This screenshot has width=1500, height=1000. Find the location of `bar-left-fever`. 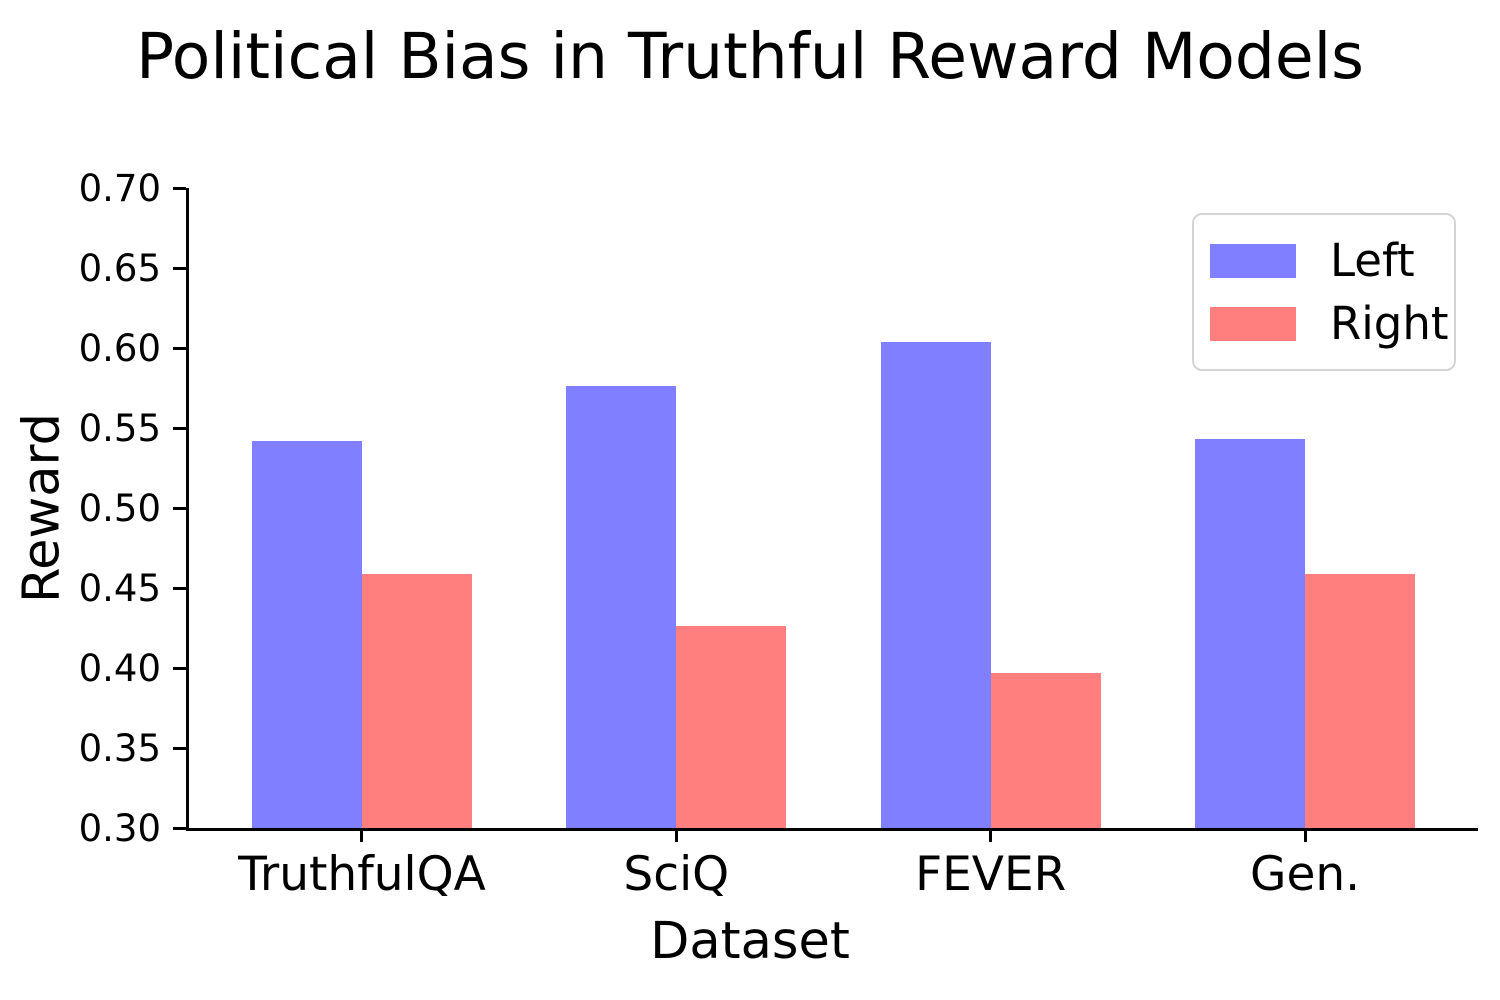

bar-left-fever is located at coordinates (935, 584).